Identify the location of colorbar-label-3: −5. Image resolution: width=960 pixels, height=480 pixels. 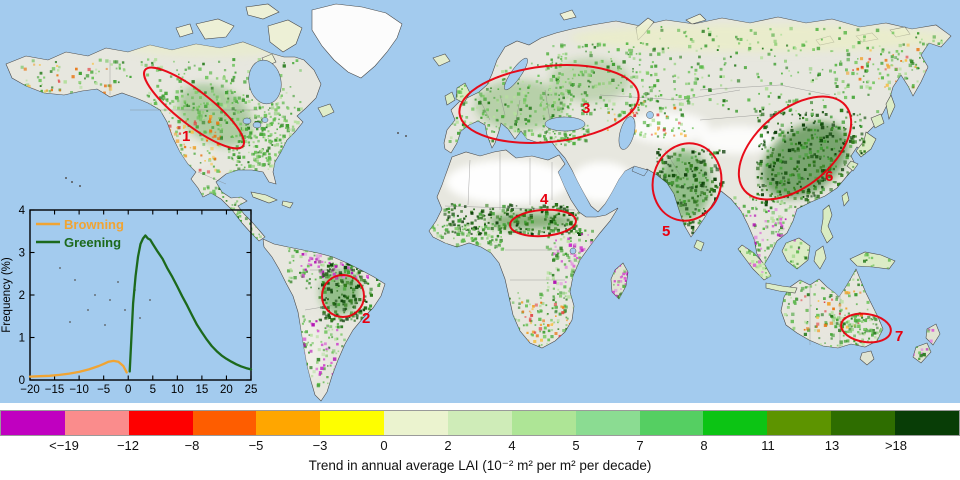
(256, 445).